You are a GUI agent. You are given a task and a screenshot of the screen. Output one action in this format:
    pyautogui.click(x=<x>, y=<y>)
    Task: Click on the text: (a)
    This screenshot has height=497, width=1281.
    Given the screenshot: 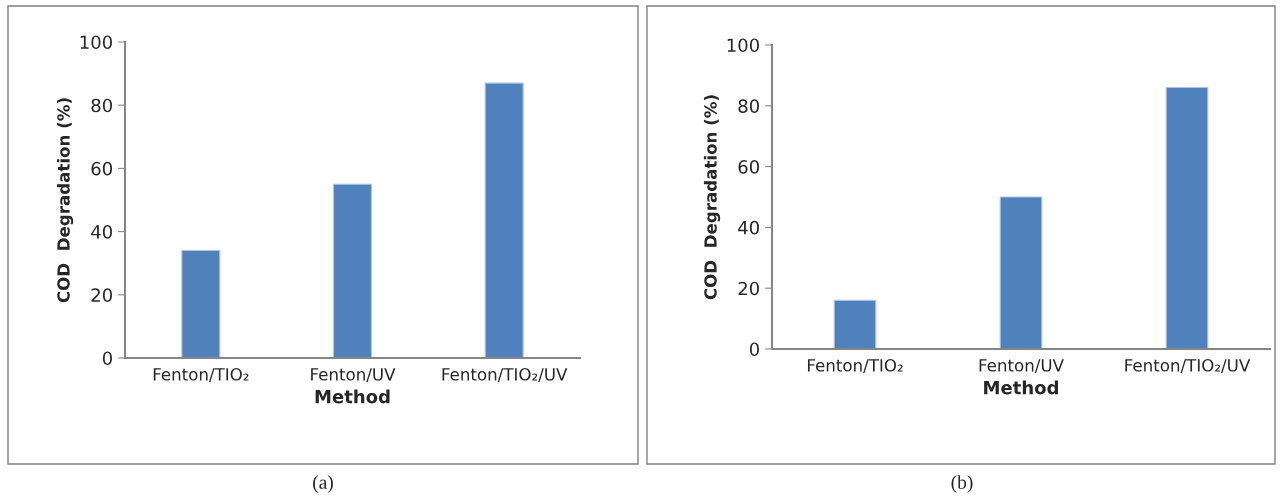 What is the action you would take?
    pyautogui.click(x=323, y=484)
    